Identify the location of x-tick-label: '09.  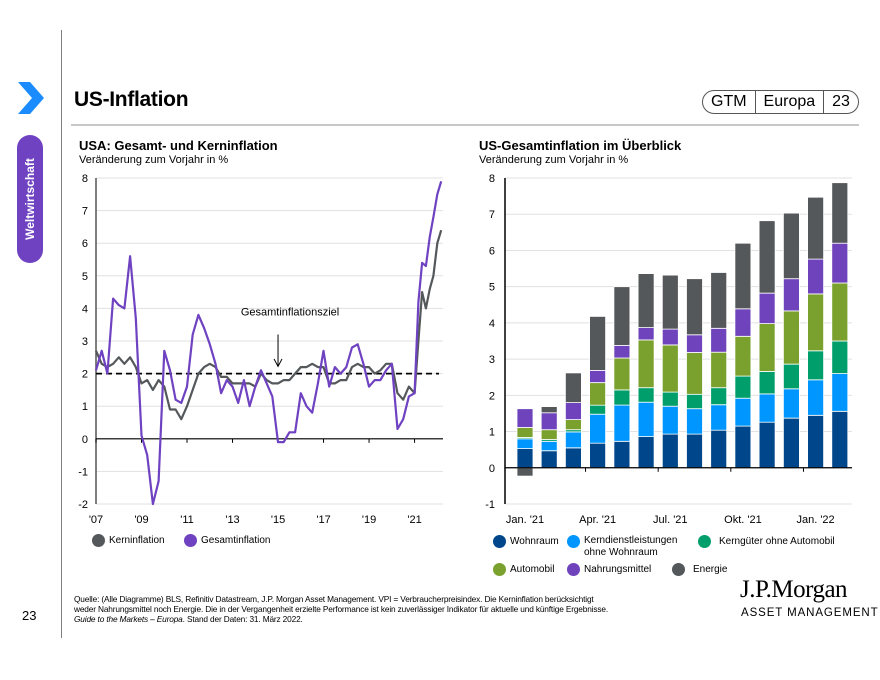
(141, 520).